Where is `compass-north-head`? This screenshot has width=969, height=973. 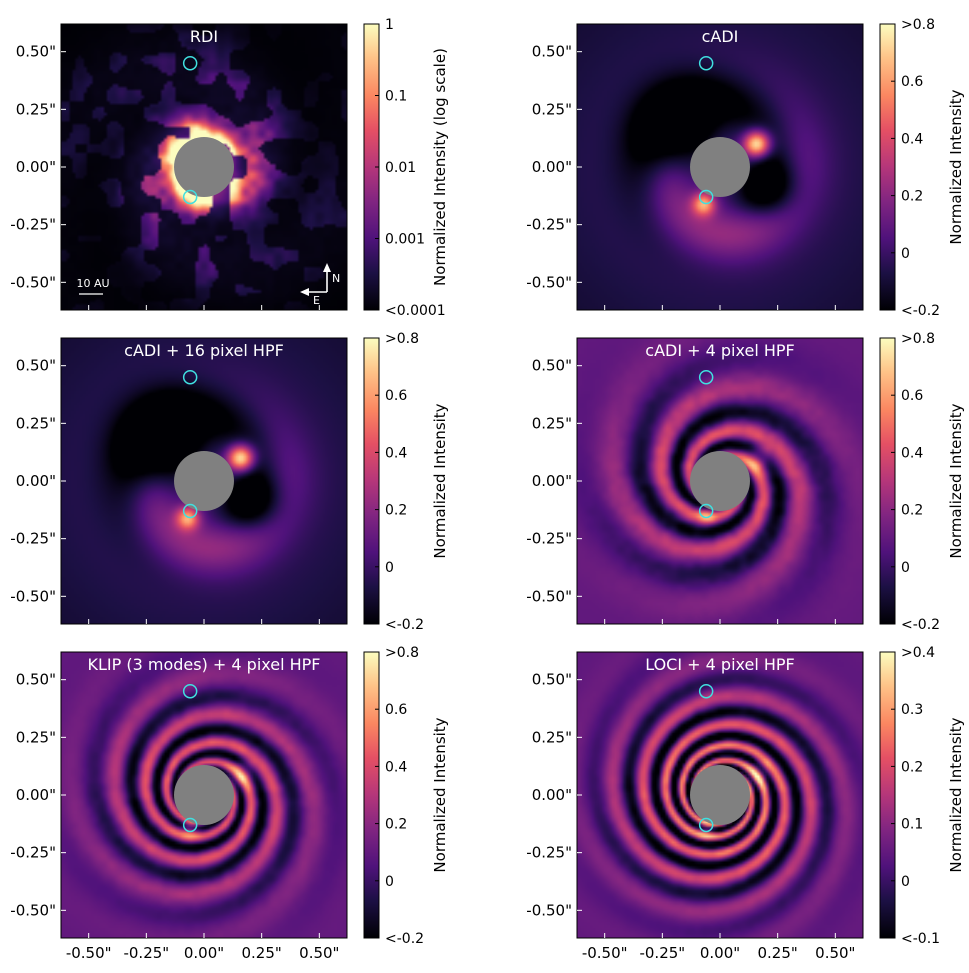 compass-north-head is located at coordinates (327, 267).